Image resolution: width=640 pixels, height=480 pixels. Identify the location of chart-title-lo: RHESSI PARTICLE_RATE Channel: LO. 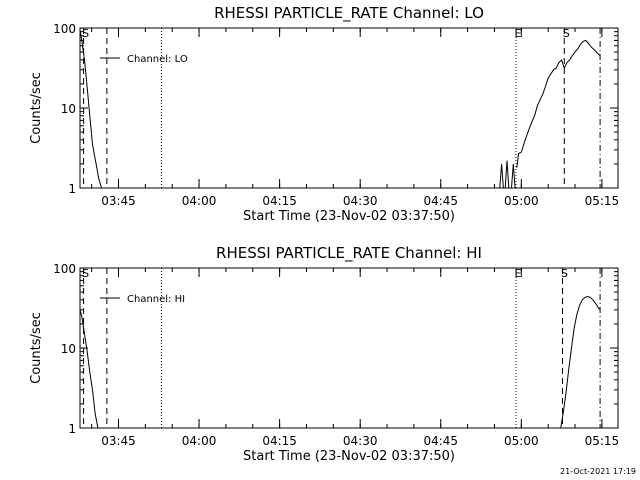
(349, 13).